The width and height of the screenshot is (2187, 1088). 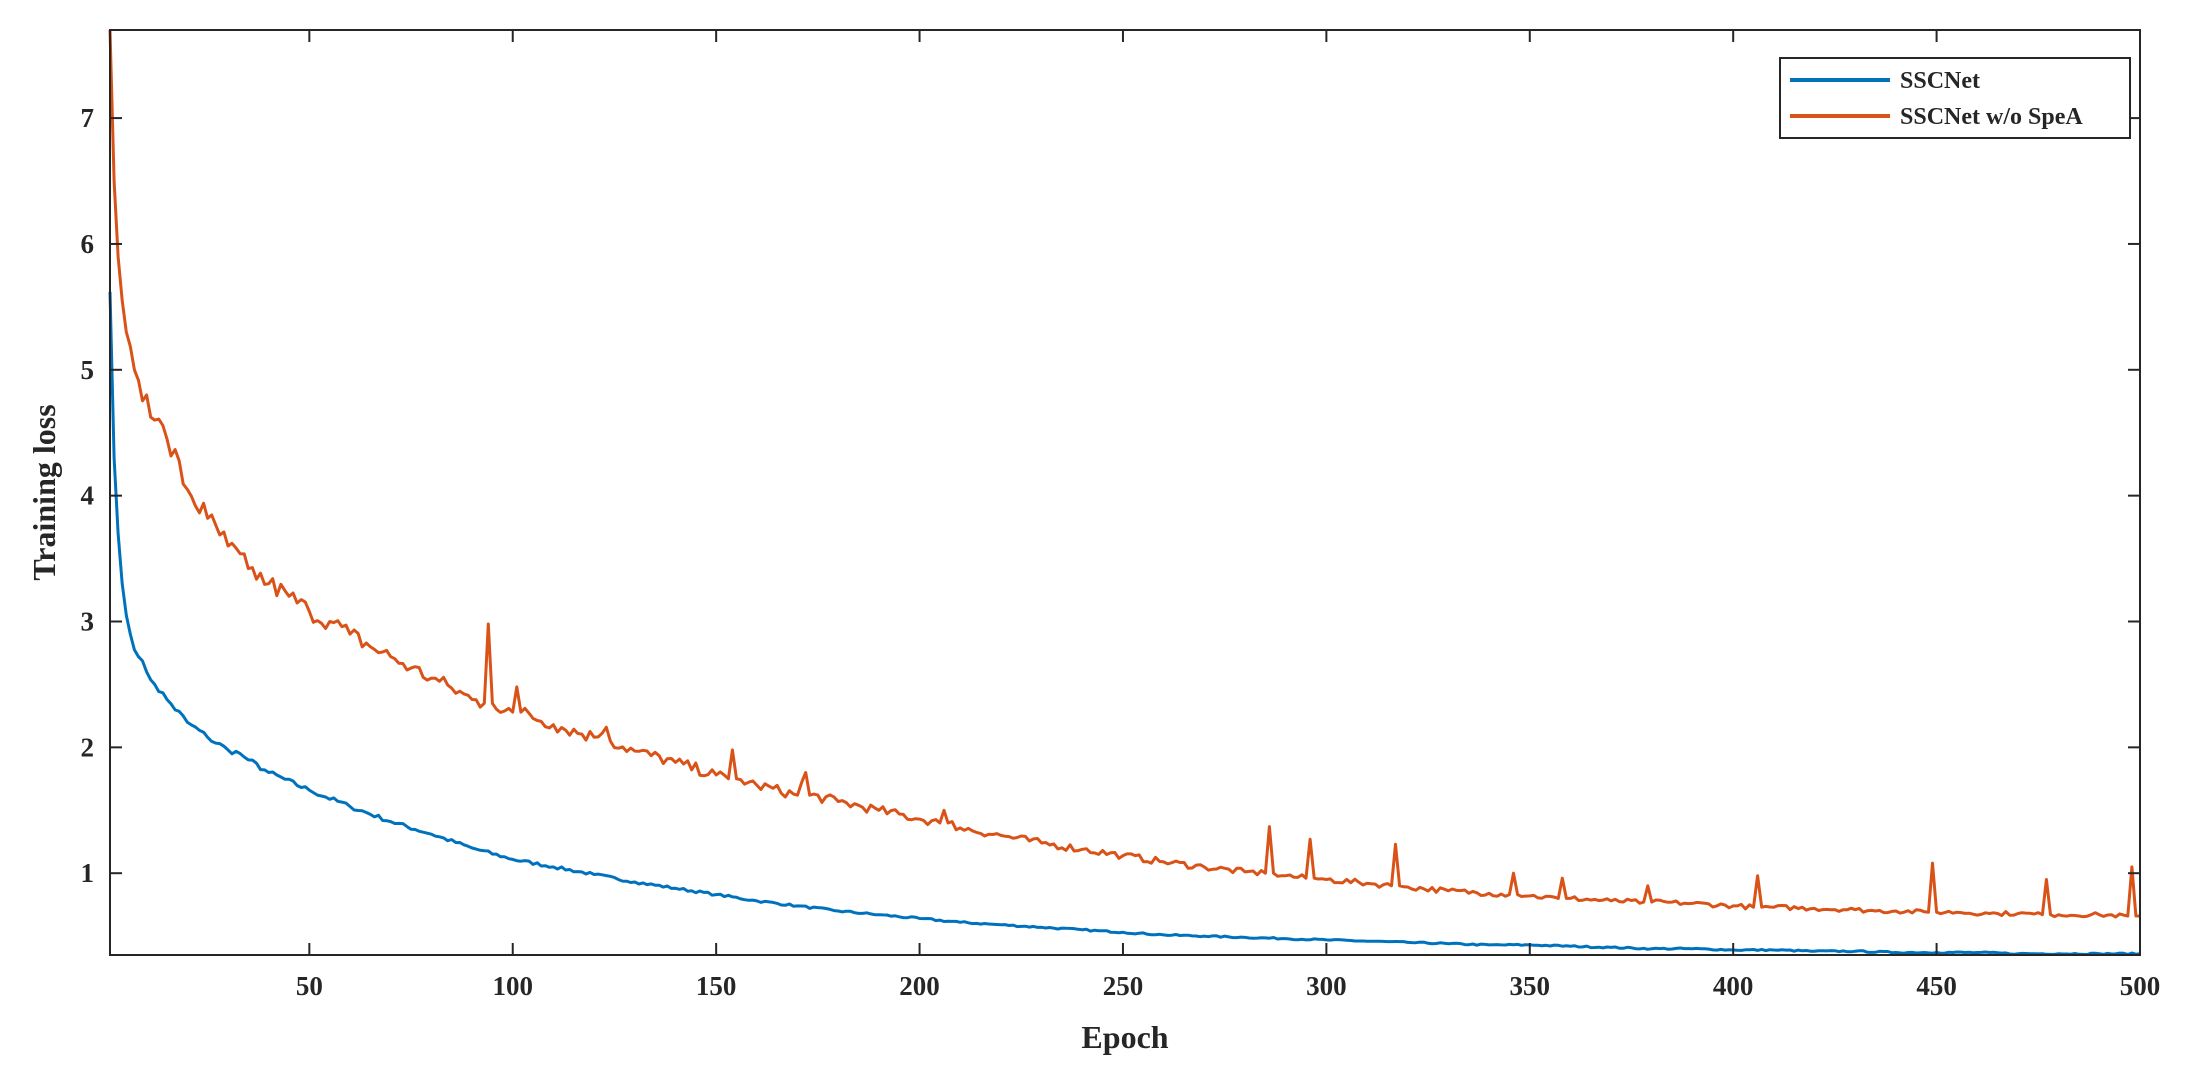 What do you see at coordinates (1326, 986) in the screenshot?
I see `x-tick-label: 300` at bounding box center [1326, 986].